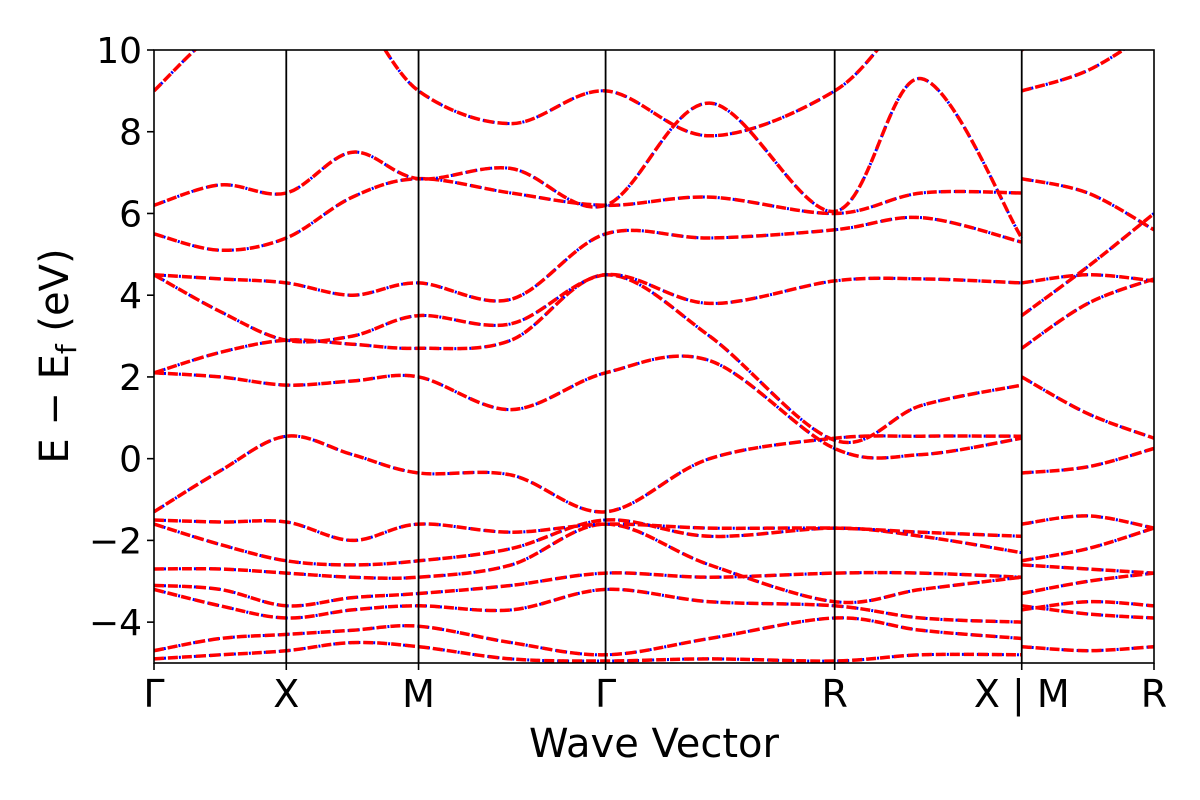 The width and height of the screenshot is (1200, 800). What do you see at coordinates (654, 528) in the screenshot?
I see `band-7-overlay-line` at bounding box center [654, 528].